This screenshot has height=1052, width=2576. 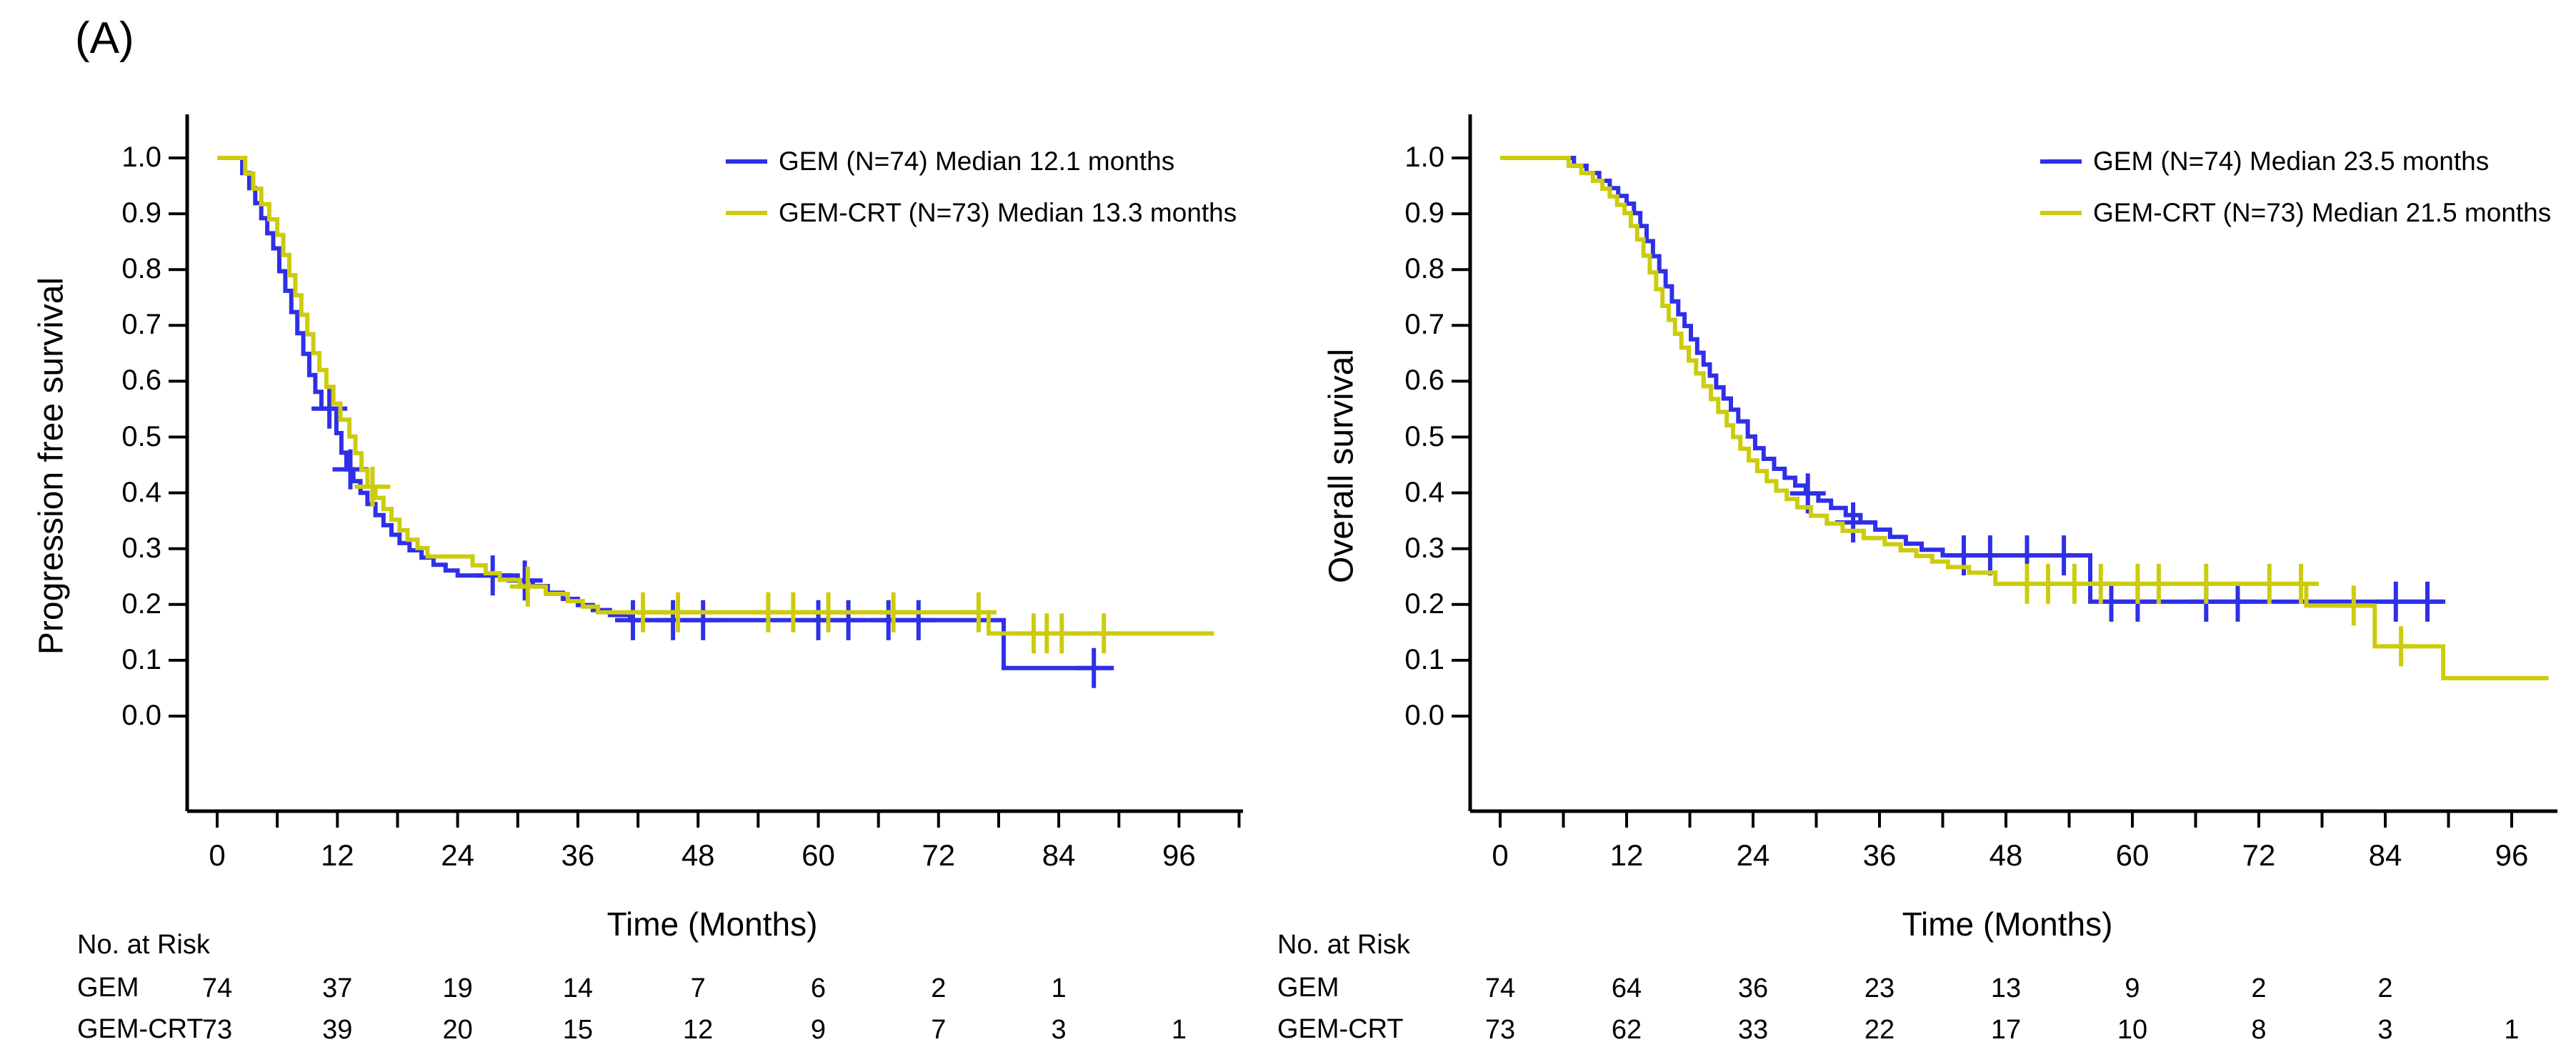 I want to click on x-axis-title-right: Time (Months), so click(x=2007, y=924).